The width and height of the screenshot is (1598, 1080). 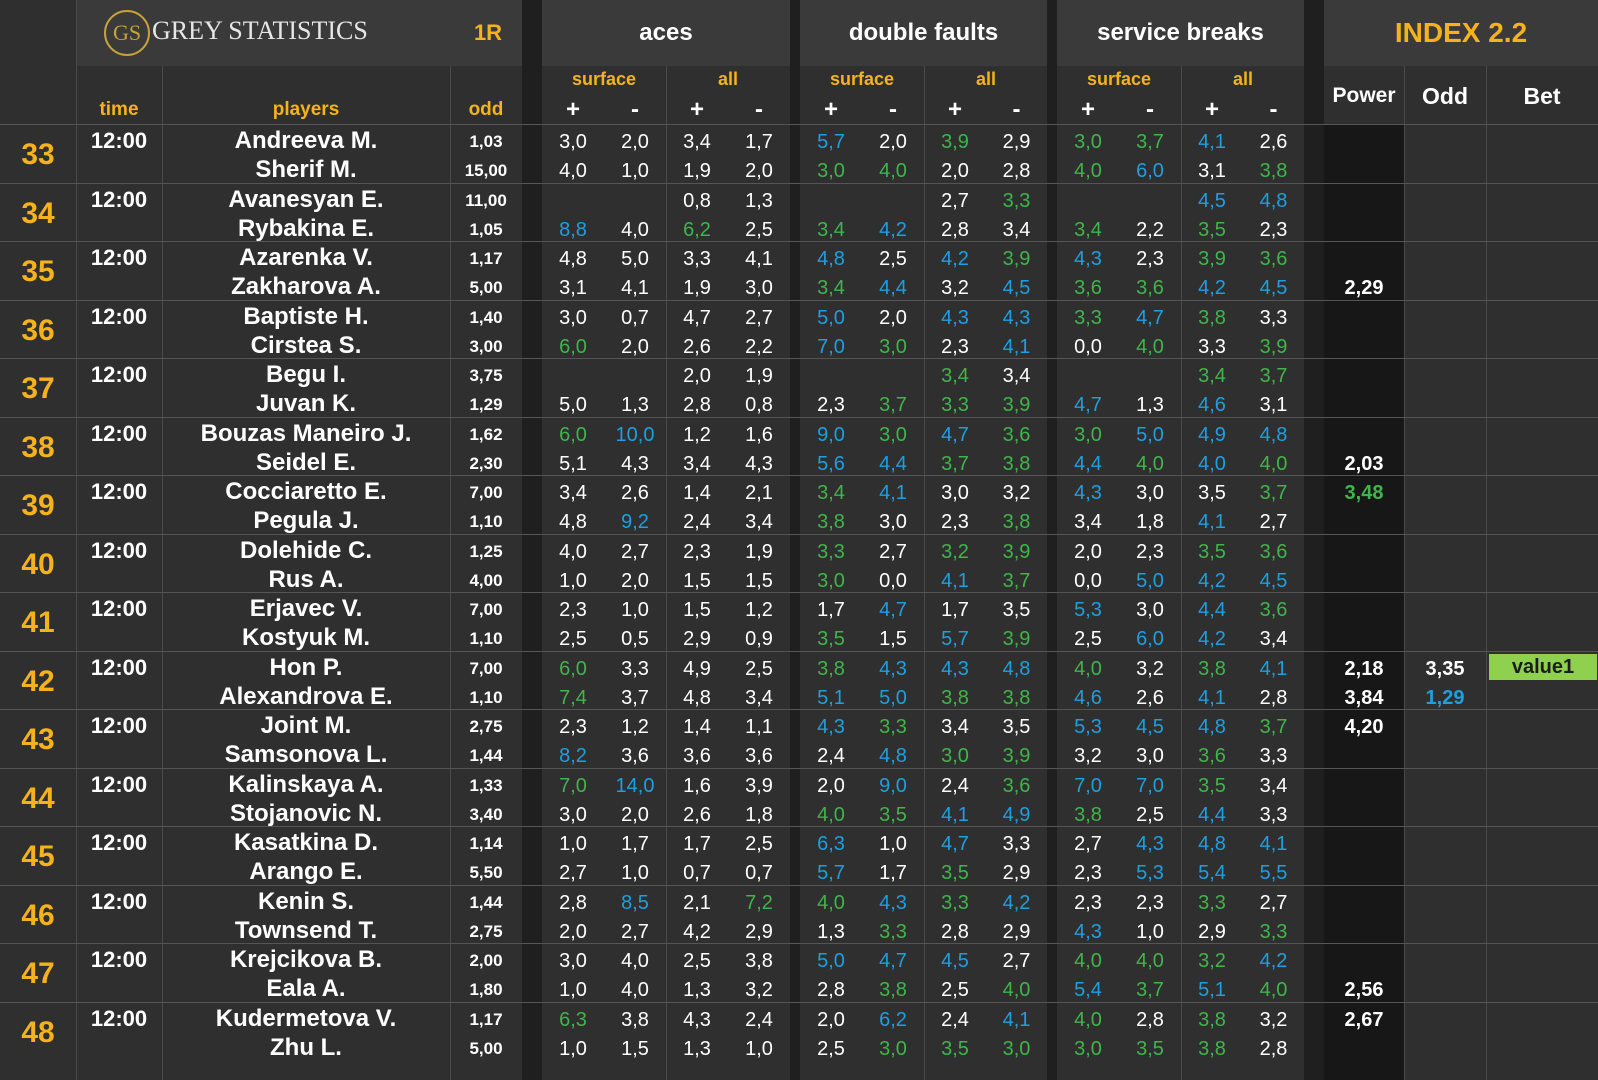 I want to click on plus-subheader: +, so click(x=954, y=110).